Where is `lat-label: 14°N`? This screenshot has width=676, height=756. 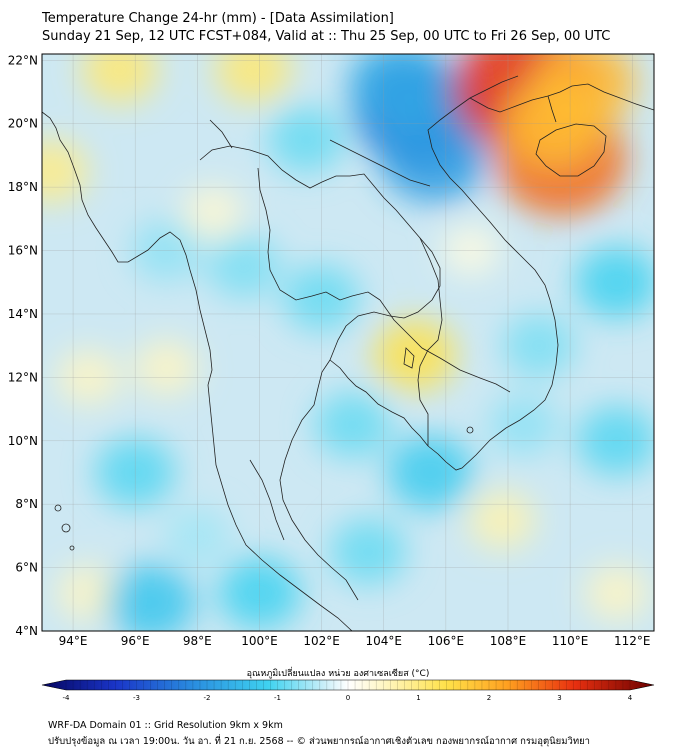
lat-label: 14°N is located at coordinates (23, 314).